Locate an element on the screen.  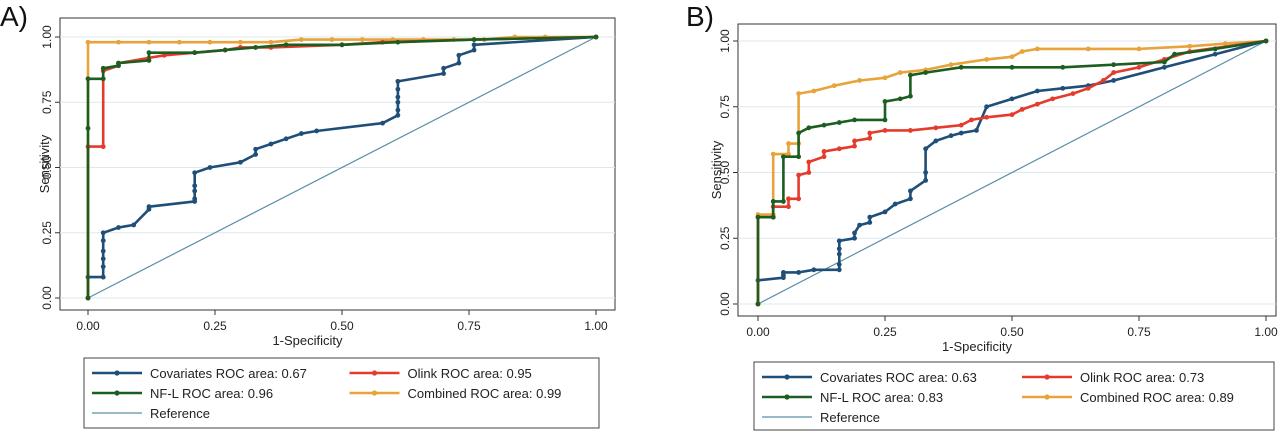
legend-label: Olink ROC area: 0.73 is located at coordinates (1142, 377).